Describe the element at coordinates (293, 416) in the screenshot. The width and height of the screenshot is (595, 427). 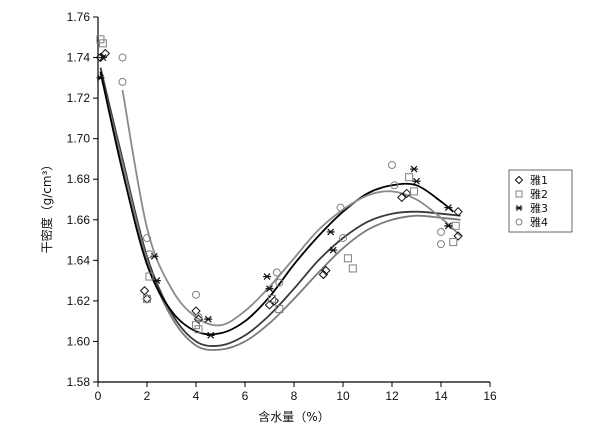
I see `x-axis-title: 含水量（%）` at that location.